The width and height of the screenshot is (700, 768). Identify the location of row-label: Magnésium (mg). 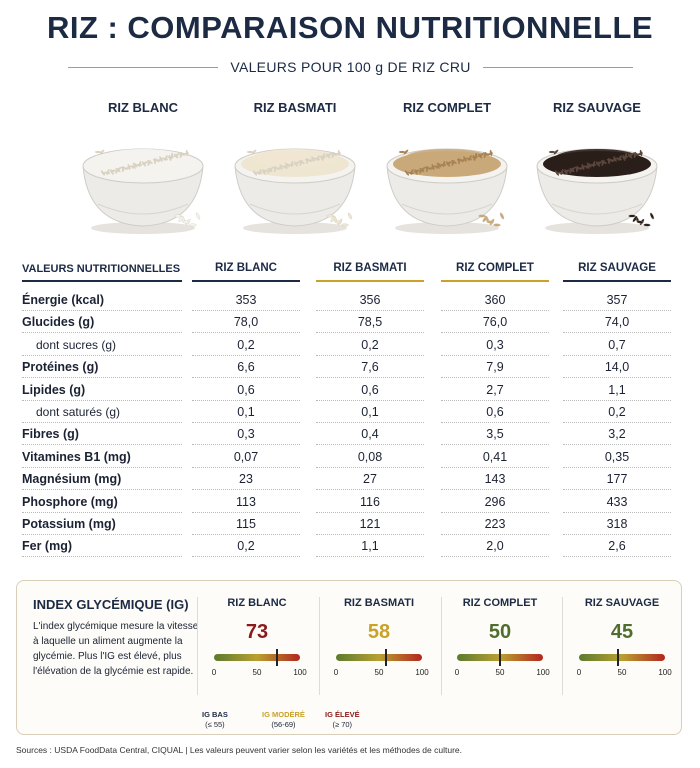
(72, 479).